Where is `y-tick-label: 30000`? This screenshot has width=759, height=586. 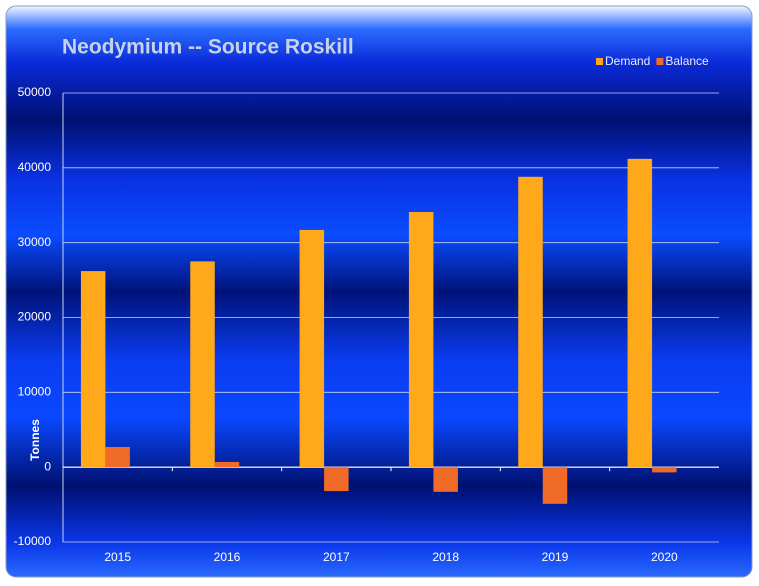
y-tick-label: 30000 is located at coordinates (35, 242).